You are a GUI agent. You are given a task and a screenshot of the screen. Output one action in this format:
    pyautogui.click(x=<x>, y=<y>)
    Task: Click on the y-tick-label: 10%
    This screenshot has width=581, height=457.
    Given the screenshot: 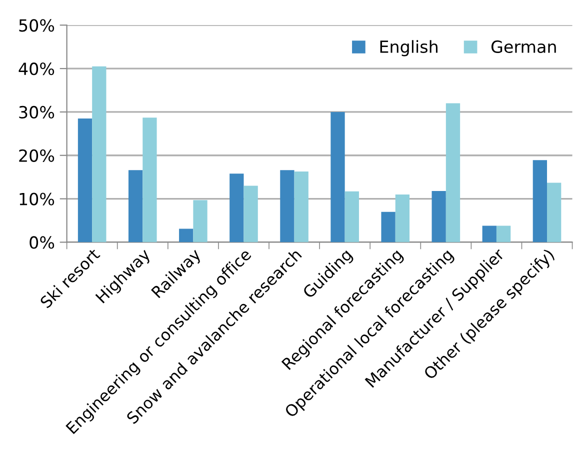 What is the action you would take?
    pyautogui.click(x=37, y=199)
    